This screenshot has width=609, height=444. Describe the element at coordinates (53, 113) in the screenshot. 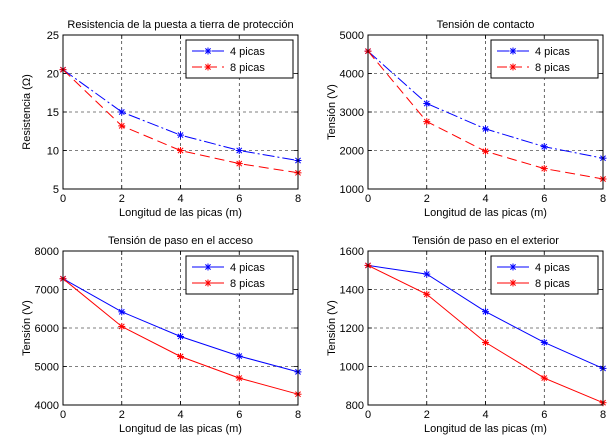

I see `y-tick-label: 15` at that location.